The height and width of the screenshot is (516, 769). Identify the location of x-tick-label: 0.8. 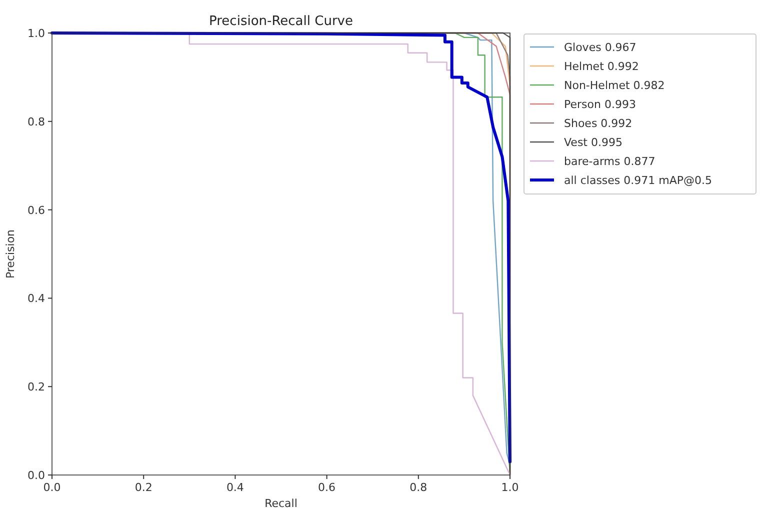
(419, 487).